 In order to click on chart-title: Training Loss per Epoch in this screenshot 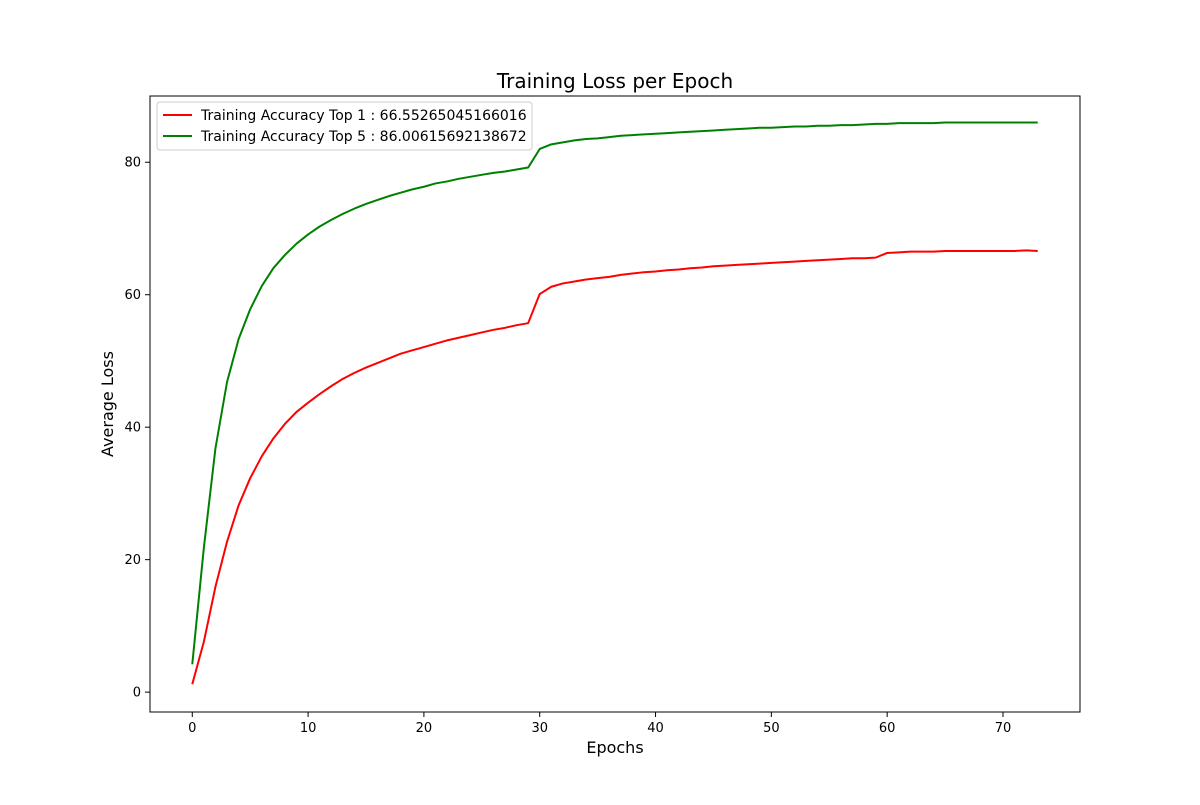, I will do `click(614, 81)`.